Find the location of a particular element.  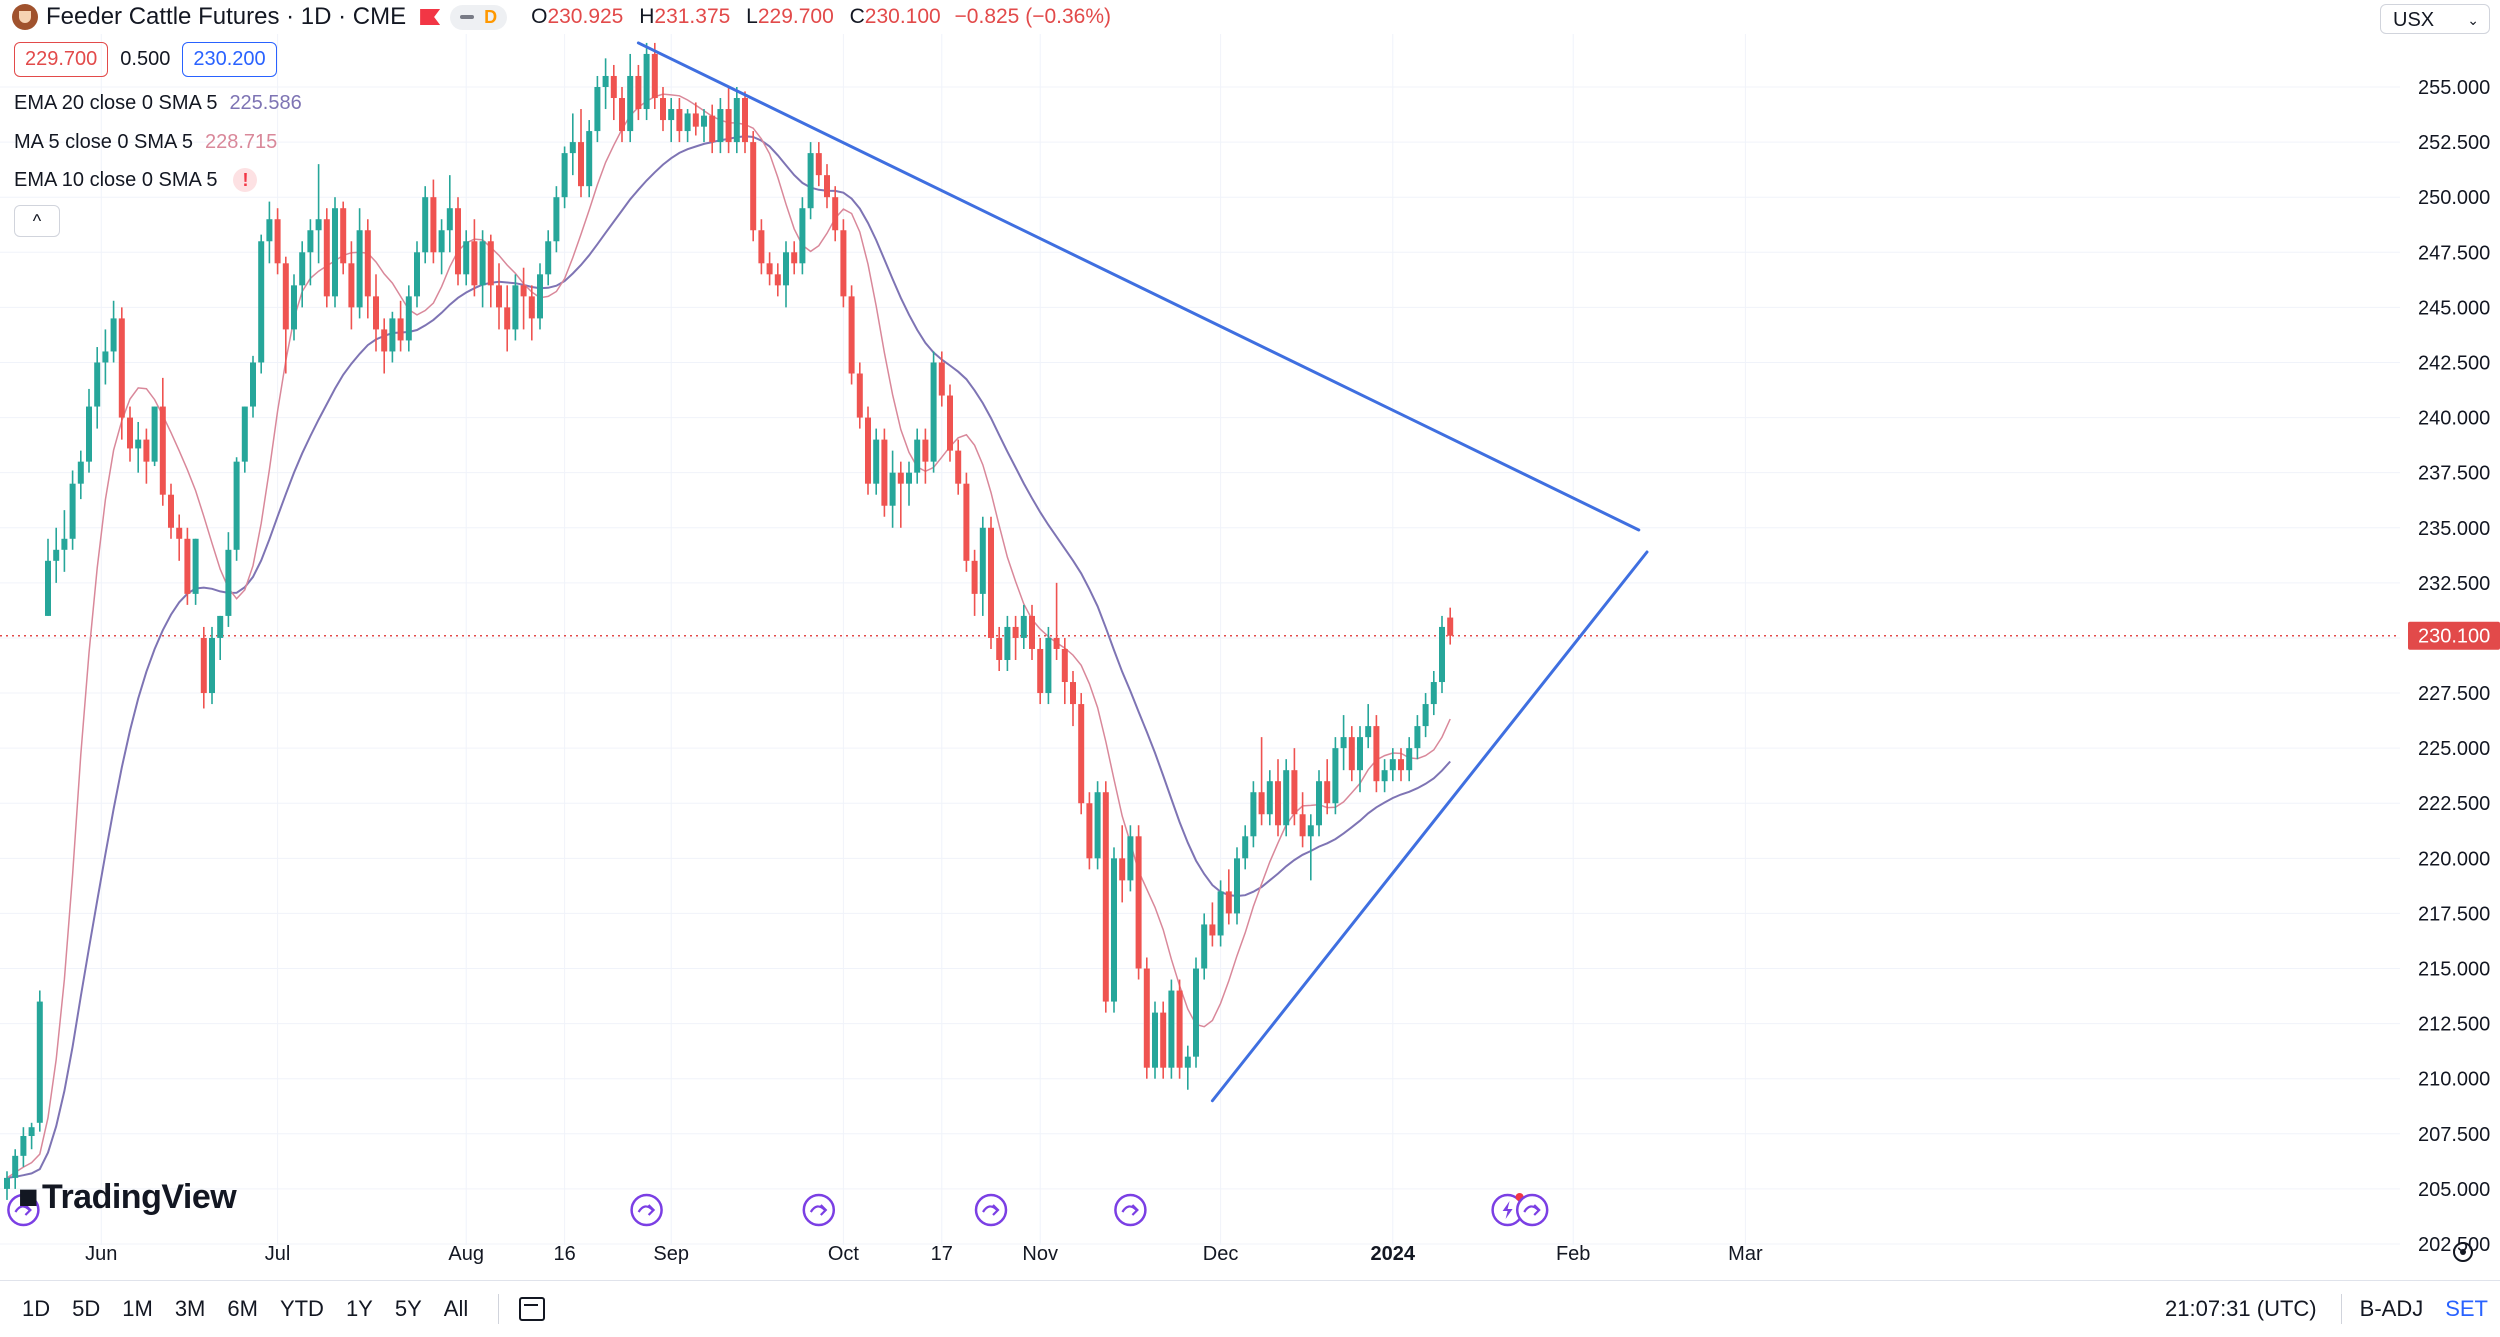

indicator-ema20: EMA 20 close 0 SMA 5 225.586 is located at coordinates (158, 103).